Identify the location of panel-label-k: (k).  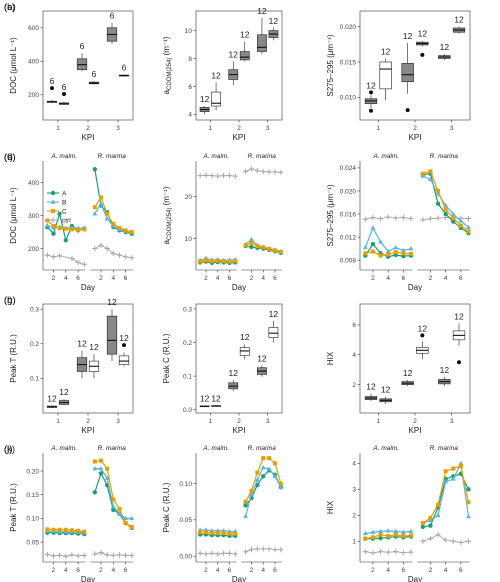
(9, 449).